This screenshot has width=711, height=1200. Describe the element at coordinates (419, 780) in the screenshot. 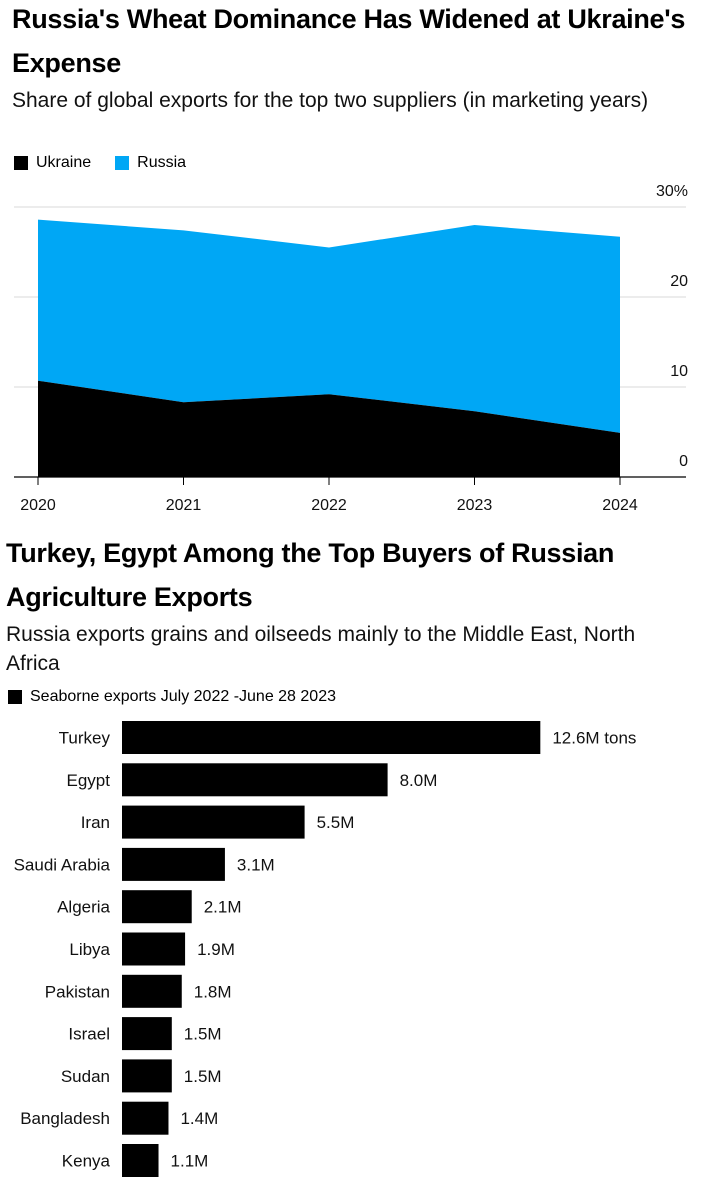

I see `value-label: 8.0M` at that location.